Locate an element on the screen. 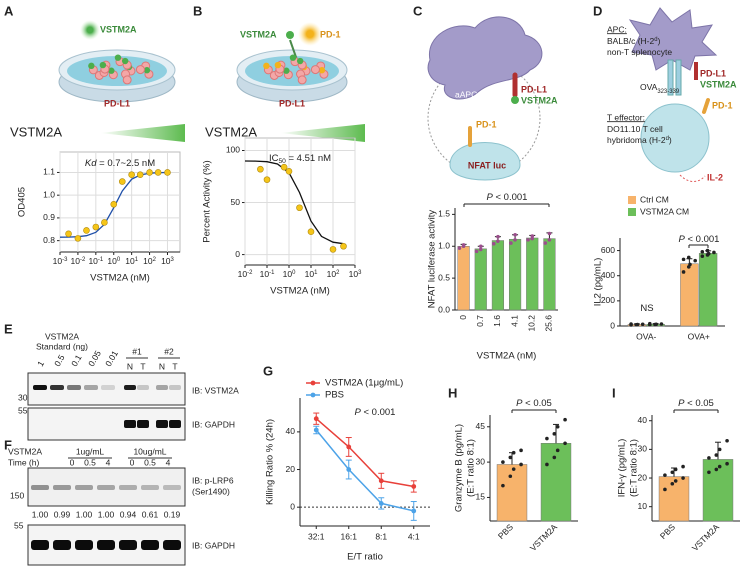 This screenshot has width=750, height=577. x-tick-exp: 0 is located at coordinates (294, 273).